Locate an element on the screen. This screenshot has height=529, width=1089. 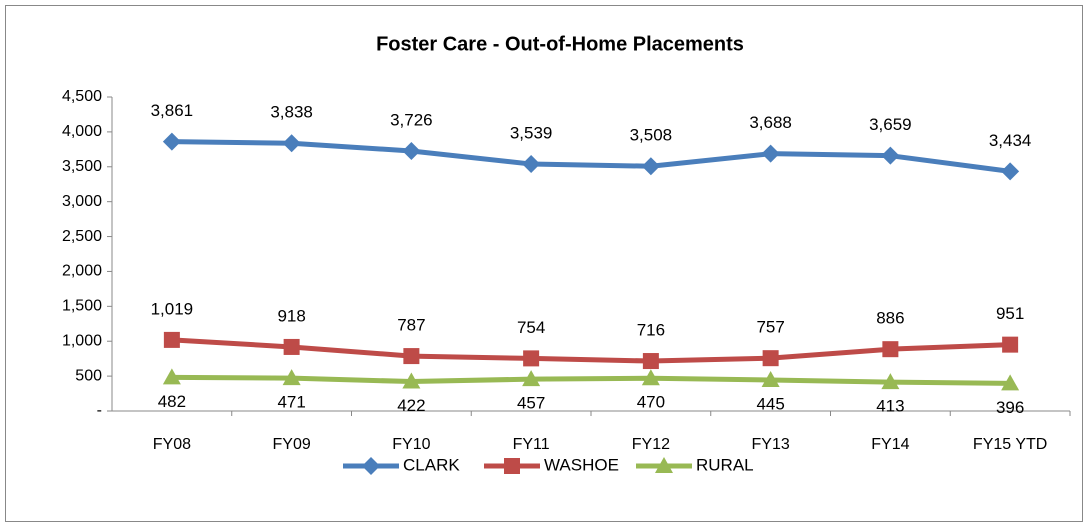
x-tick-label: FY11 is located at coordinates (531, 444).